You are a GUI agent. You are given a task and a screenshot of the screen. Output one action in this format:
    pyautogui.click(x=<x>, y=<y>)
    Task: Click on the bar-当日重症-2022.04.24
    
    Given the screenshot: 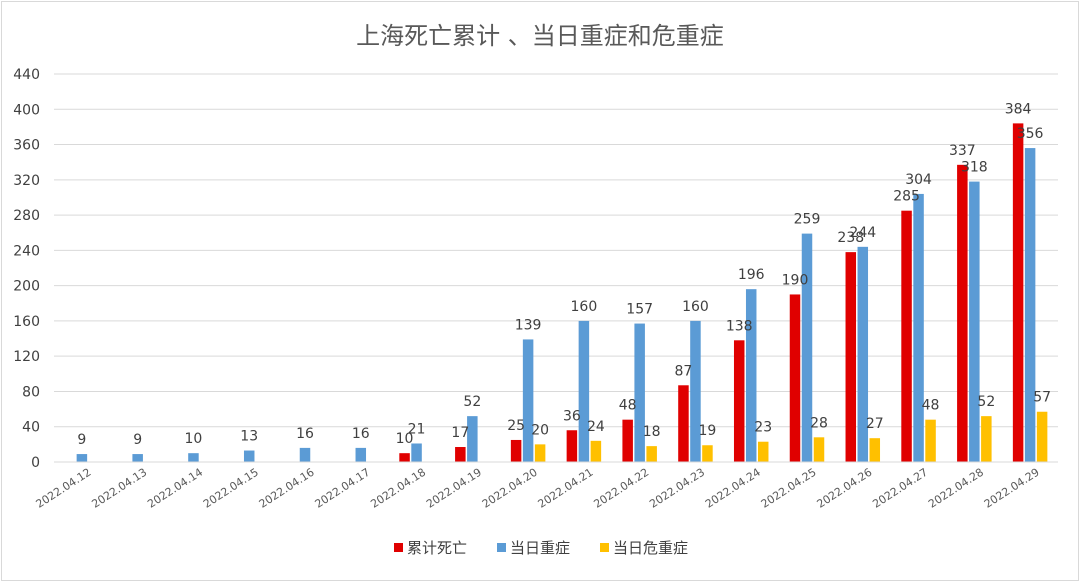 What is the action you would take?
    pyautogui.click(x=751, y=375)
    